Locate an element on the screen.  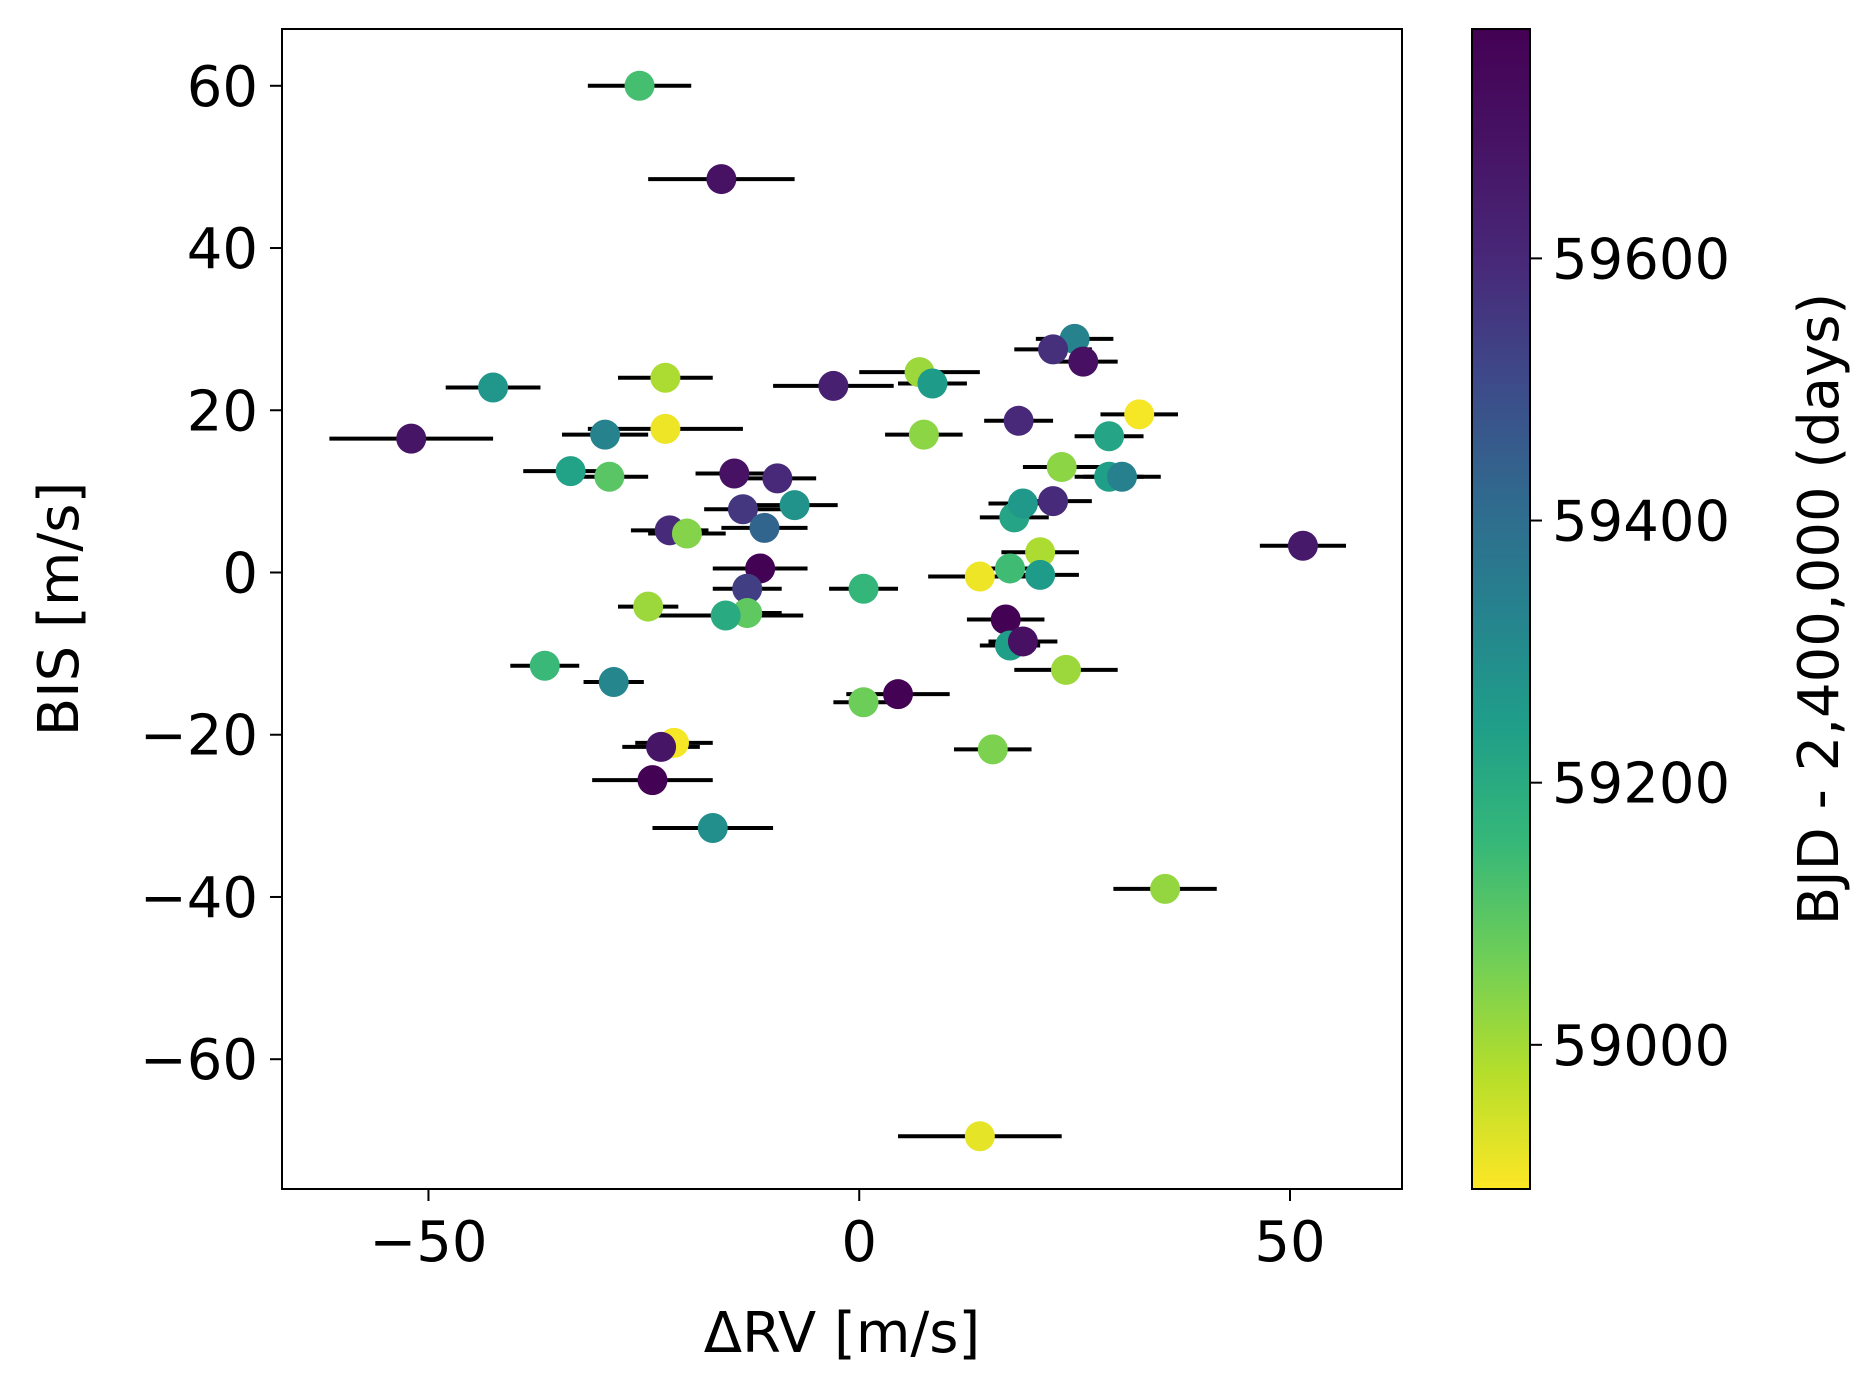
x-tick-label-1: 0 is located at coordinates (859, 1242).